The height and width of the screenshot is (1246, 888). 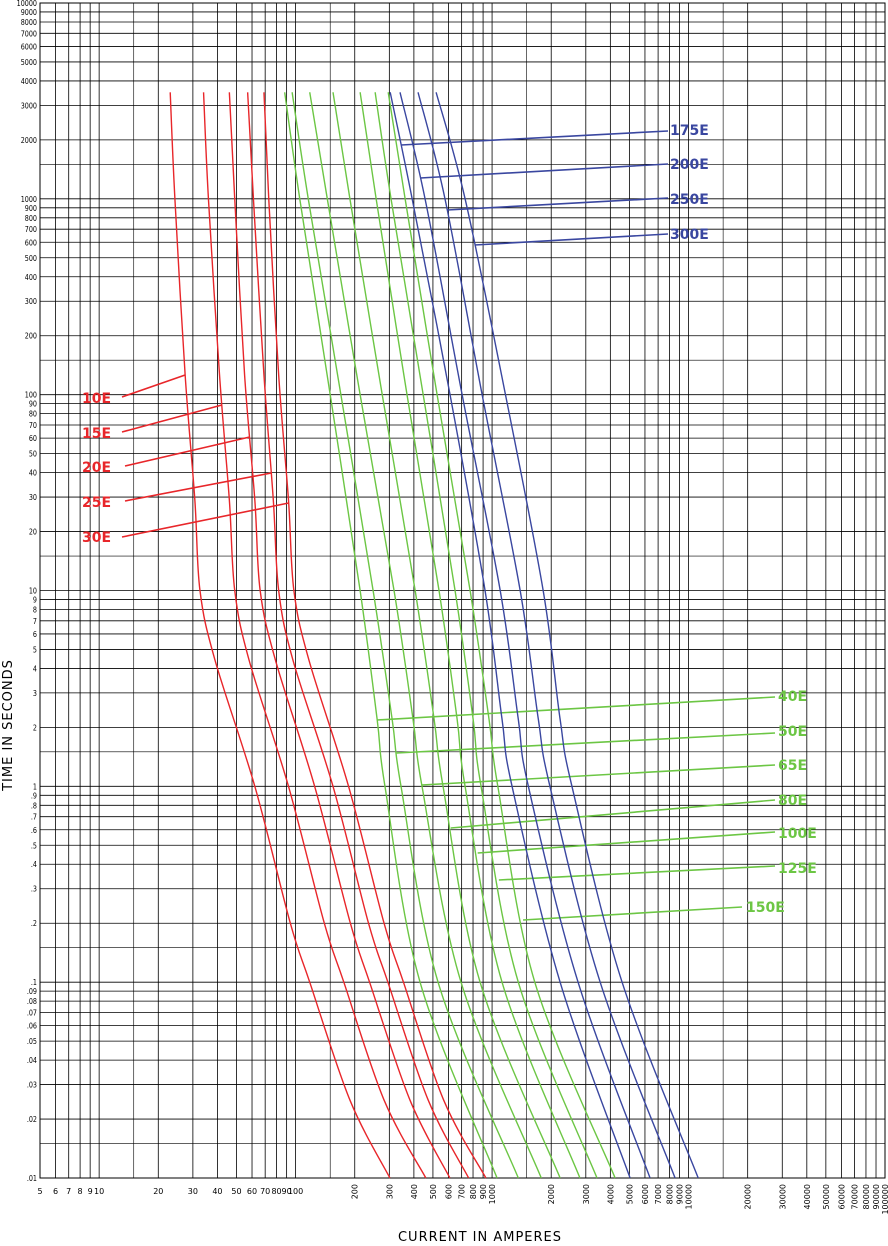 What do you see at coordinates (35, 600) in the screenshot?
I see `y-tick-label: 9` at bounding box center [35, 600].